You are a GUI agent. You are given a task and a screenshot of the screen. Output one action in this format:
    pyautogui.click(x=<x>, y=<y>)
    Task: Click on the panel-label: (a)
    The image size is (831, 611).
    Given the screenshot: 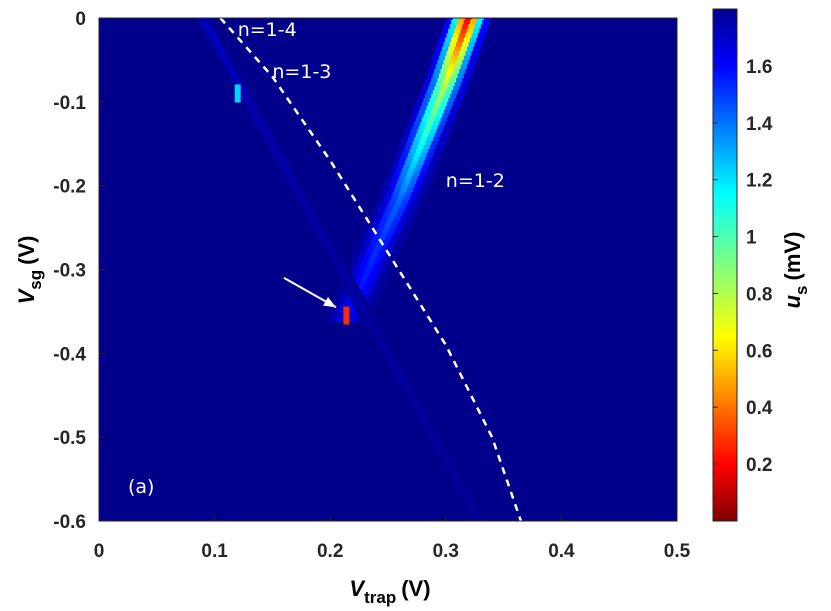 What is the action you would take?
    pyautogui.click(x=141, y=487)
    